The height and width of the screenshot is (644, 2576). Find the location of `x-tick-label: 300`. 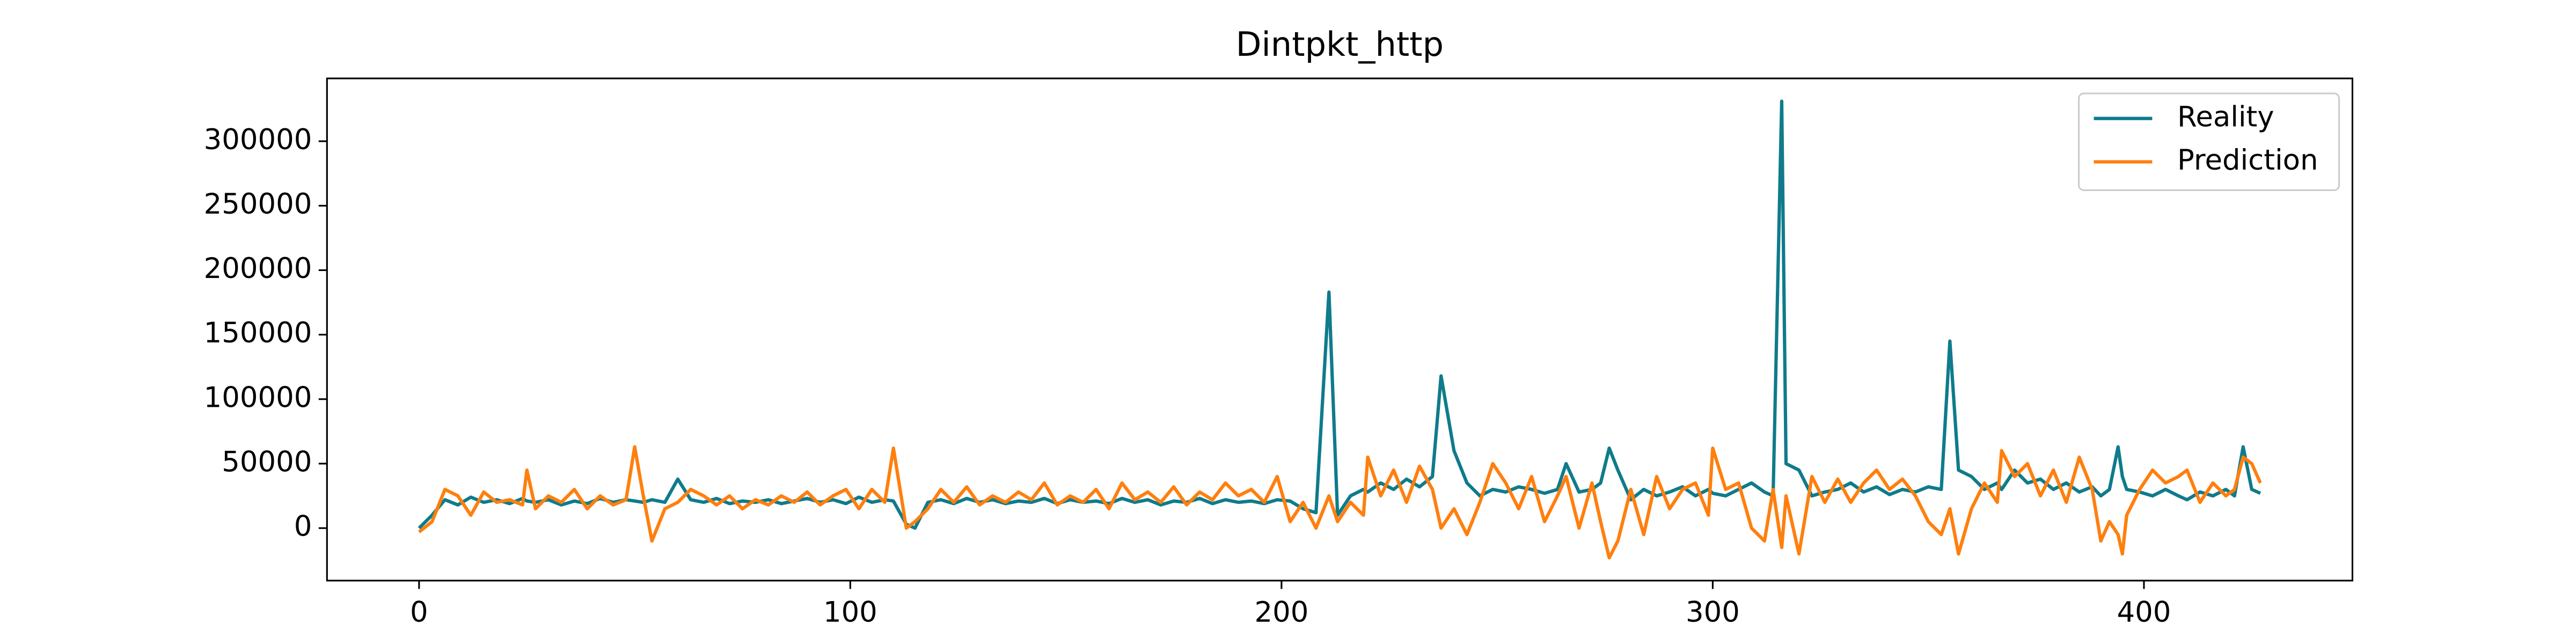

x-tick-label: 300 is located at coordinates (1713, 612).